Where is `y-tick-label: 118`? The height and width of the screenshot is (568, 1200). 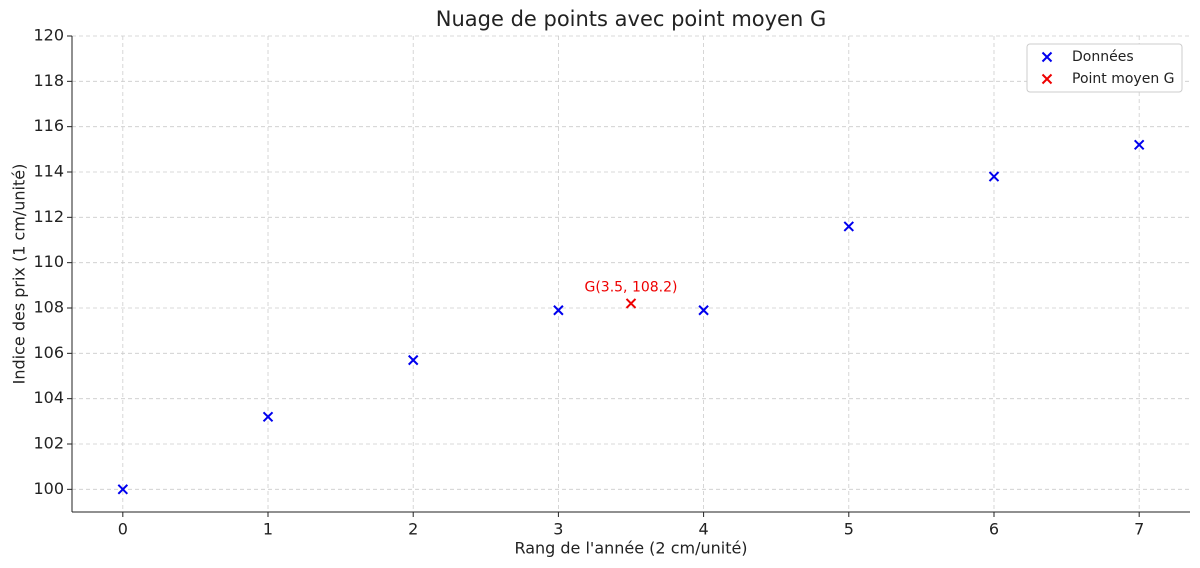 y-tick-label: 118 is located at coordinates (48, 80).